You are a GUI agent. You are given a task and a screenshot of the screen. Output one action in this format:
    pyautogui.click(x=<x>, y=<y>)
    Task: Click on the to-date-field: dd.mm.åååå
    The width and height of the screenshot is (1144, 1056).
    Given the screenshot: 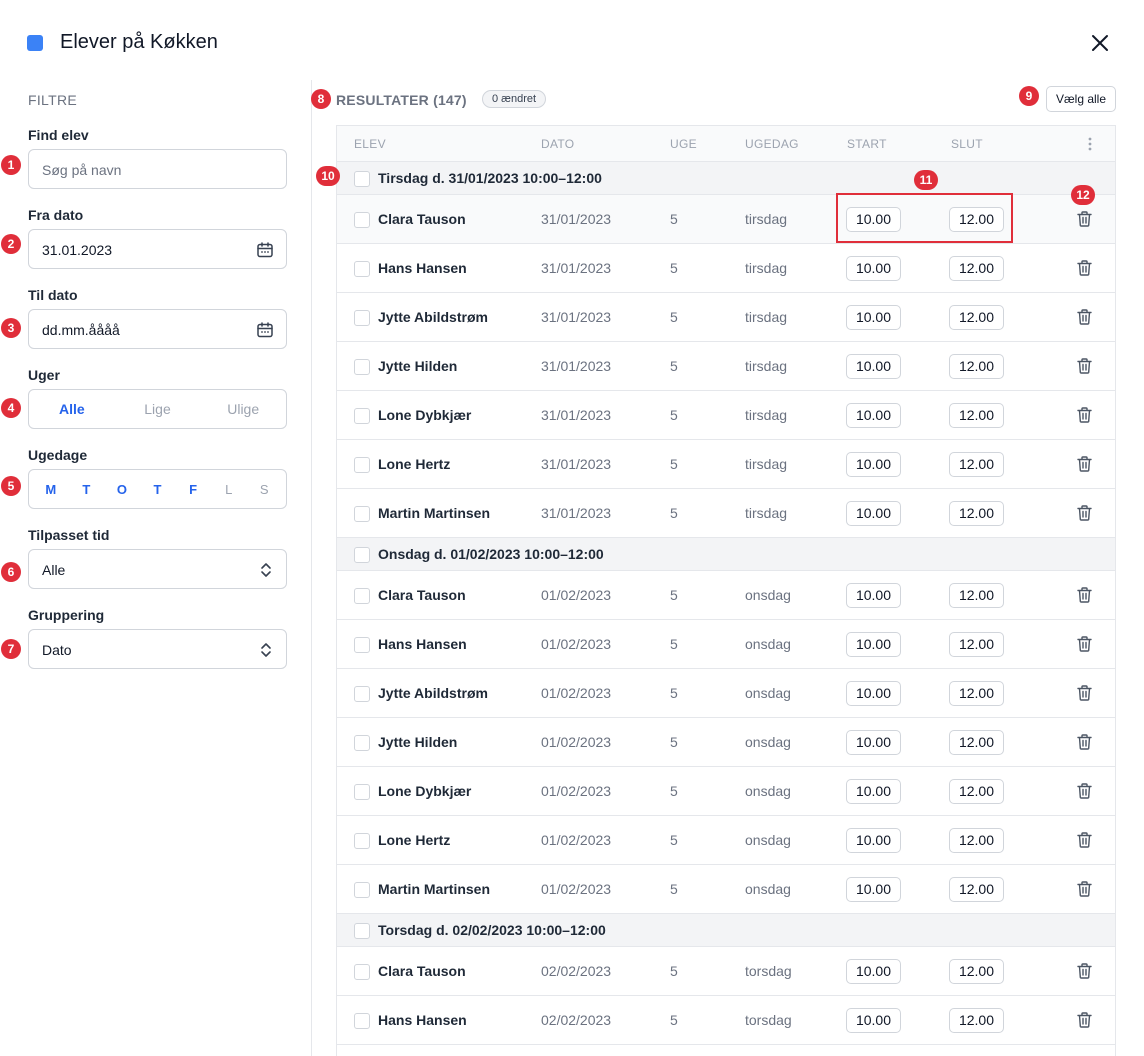 What is the action you would take?
    pyautogui.click(x=157, y=329)
    